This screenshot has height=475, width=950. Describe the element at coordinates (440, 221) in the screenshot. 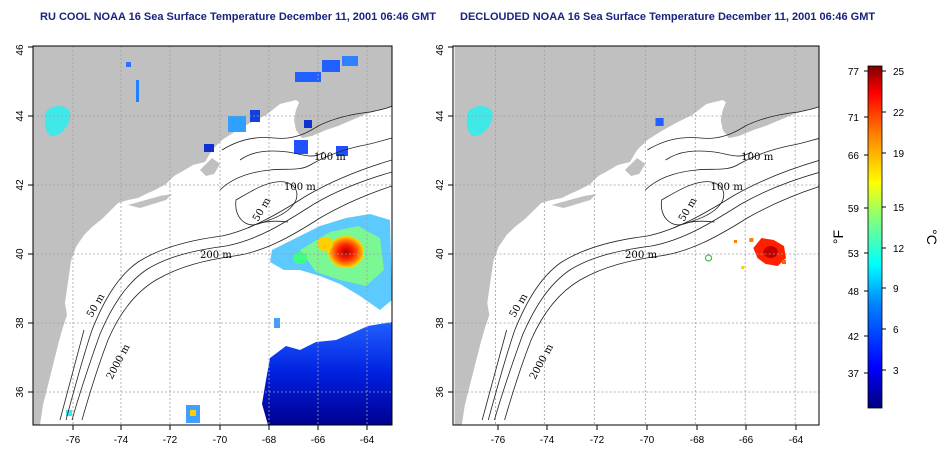

I see `y-tick-labels-right: 36 38 40 42 44 46` at that location.